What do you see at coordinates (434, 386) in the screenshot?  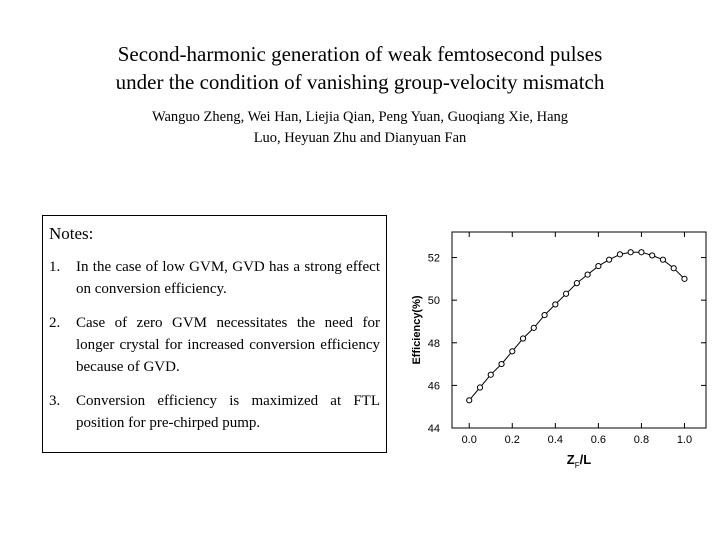 I see `y-tick-label: 46` at bounding box center [434, 386].